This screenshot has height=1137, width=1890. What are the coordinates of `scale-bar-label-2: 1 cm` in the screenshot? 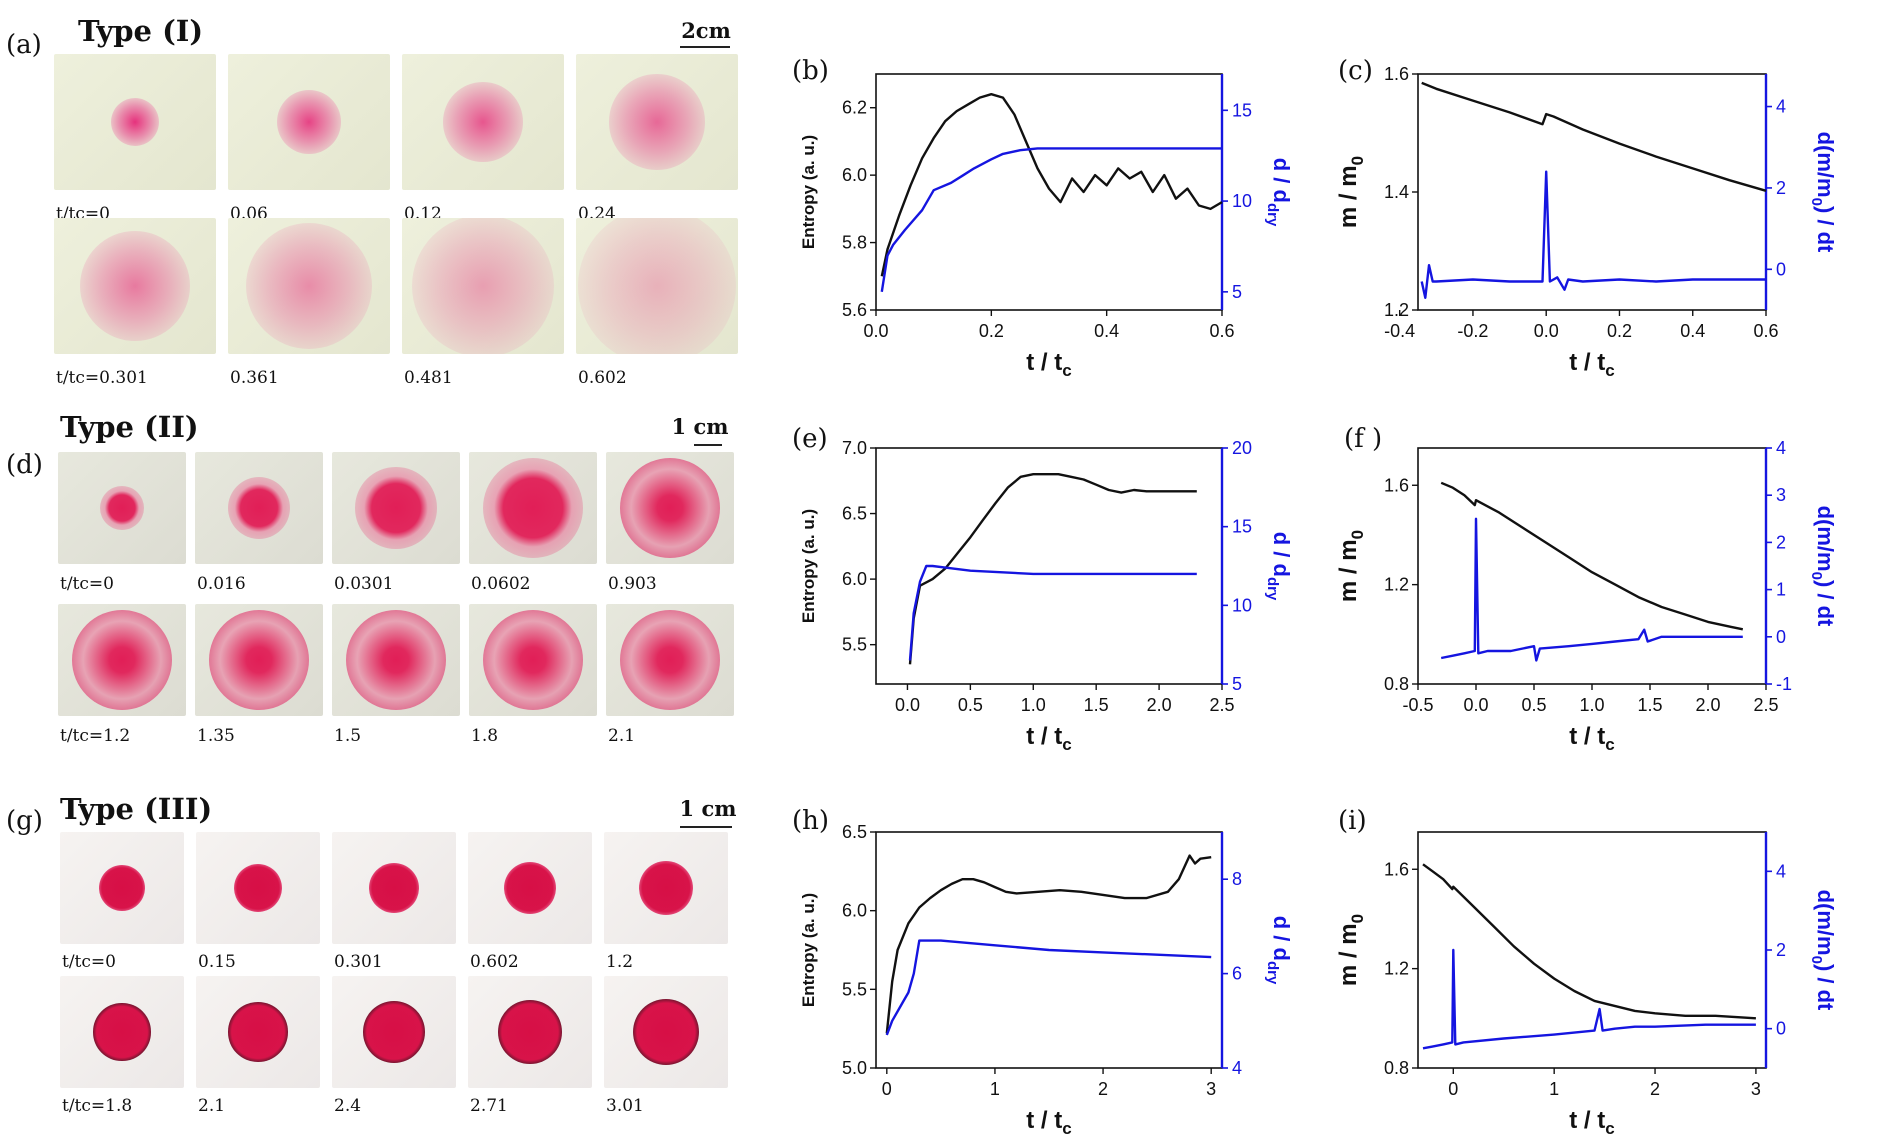 It's located at (700, 426).